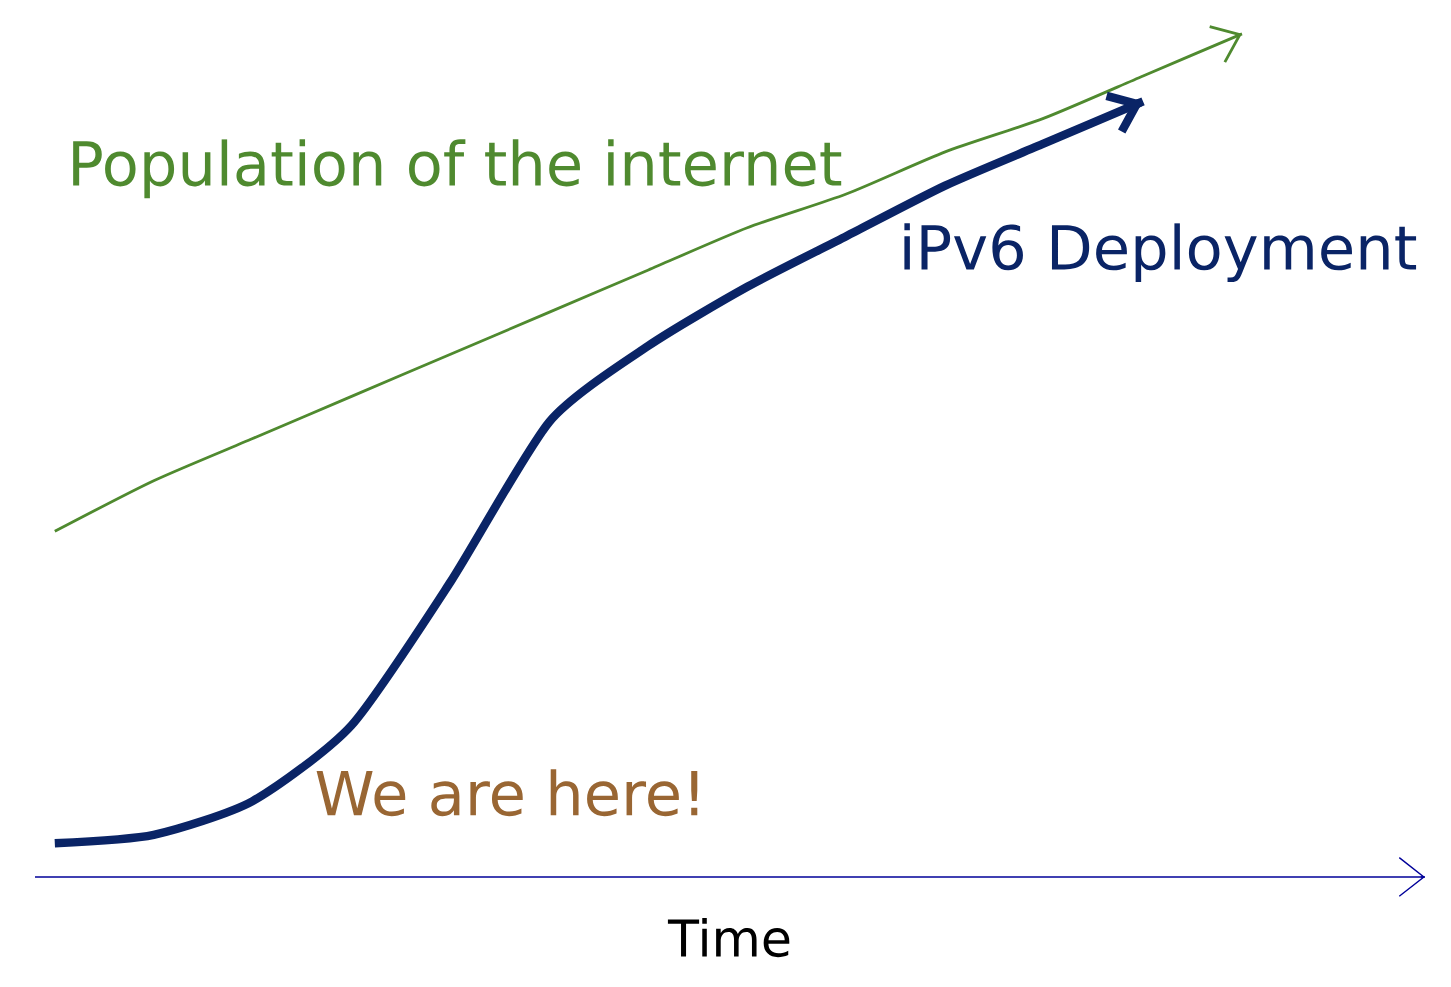 Image resolution: width=1451 pixels, height=987 pixels. I want to click on series-label: Population of the internet, so click(457, 169).